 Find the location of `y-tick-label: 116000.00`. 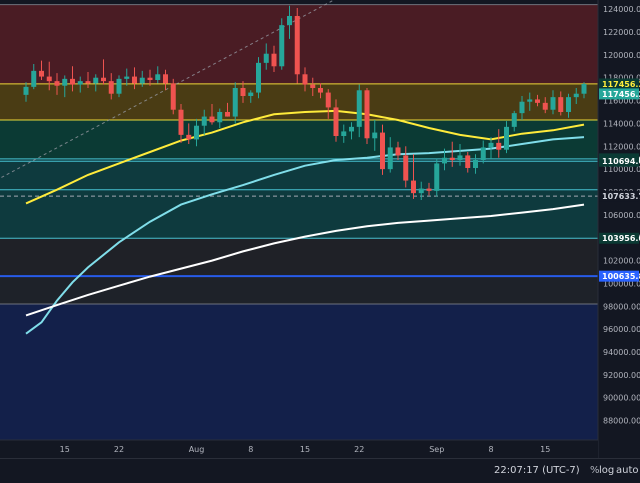

y-tick-label: 116000.00 is located at coordinates (621, 101).